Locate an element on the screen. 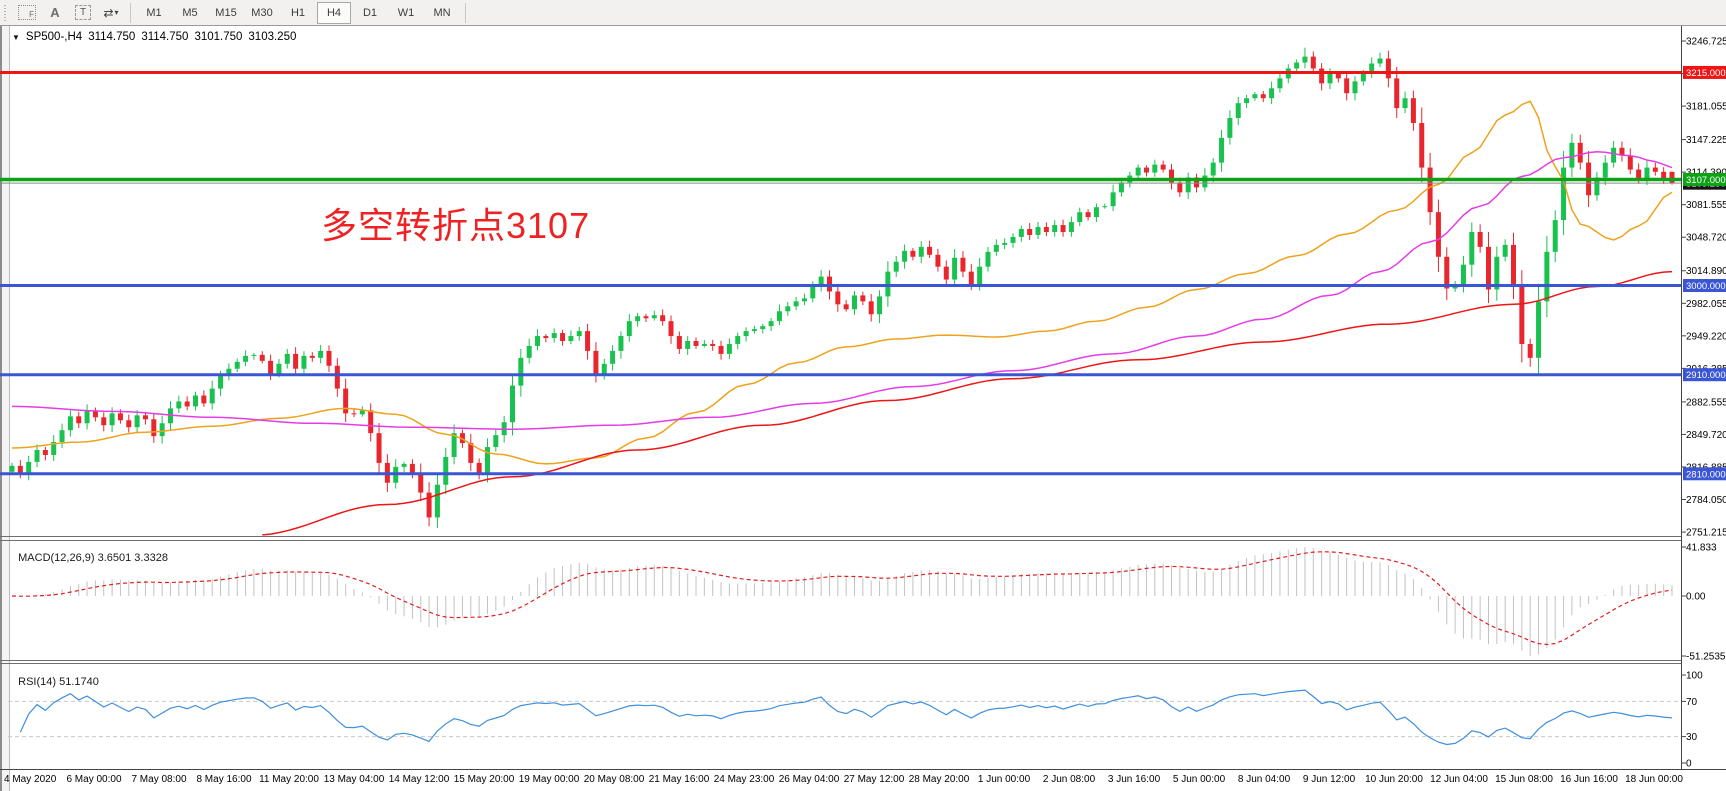 The image size is (1726, 791). h-line-3000.000-badge is located at coordinates (1704, 286).